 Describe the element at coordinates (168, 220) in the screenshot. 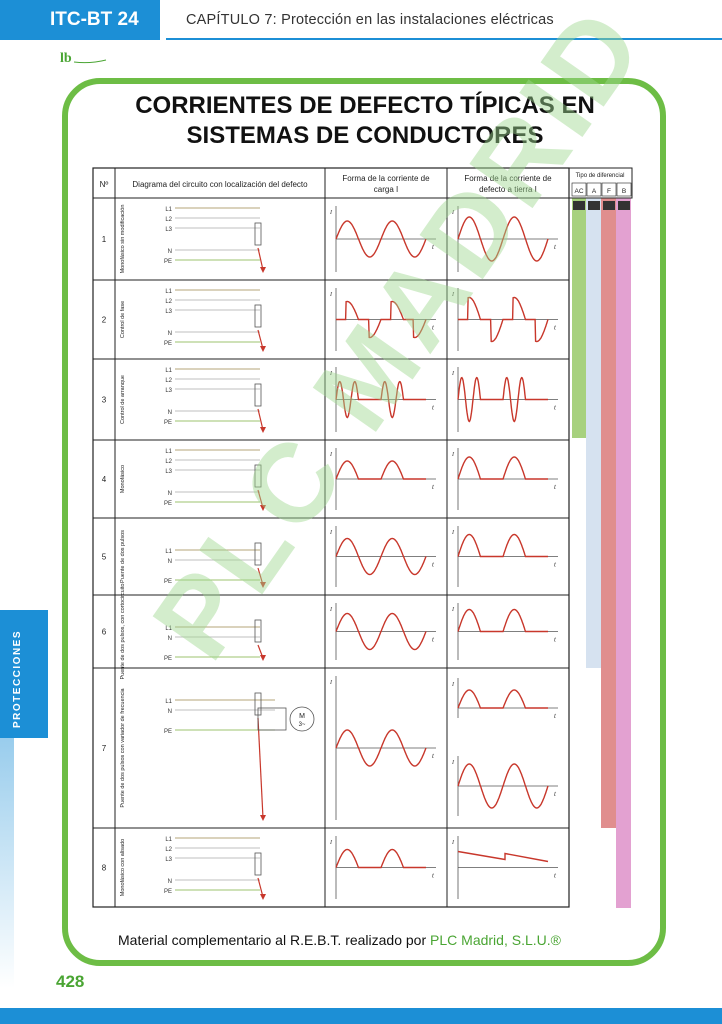

I see `circuit-L2-label-1: L2` at that location.